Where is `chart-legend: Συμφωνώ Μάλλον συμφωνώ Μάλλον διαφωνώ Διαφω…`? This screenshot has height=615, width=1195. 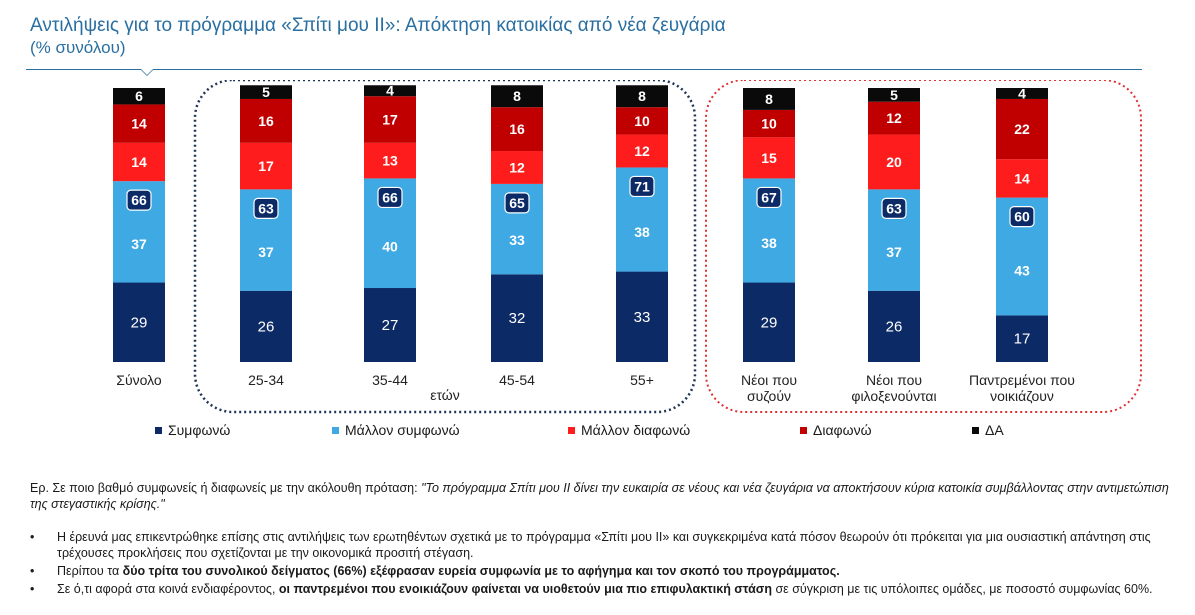
chart-legend: Συμφωνώ Μάλλον συμφωνώ Μάλλον διαφωνώ Διαφω… is located at coordinates (597, 432).